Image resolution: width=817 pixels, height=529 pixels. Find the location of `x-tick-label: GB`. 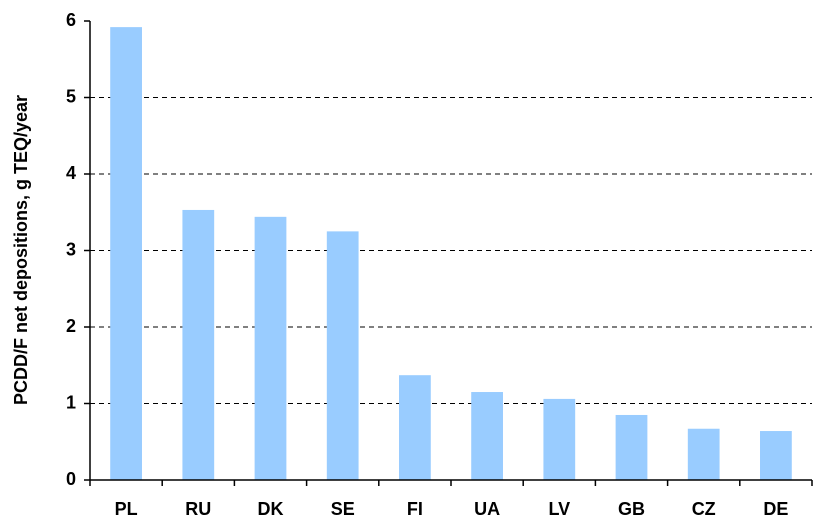

x-tick-label: GB is located at coordinates (631, 509).